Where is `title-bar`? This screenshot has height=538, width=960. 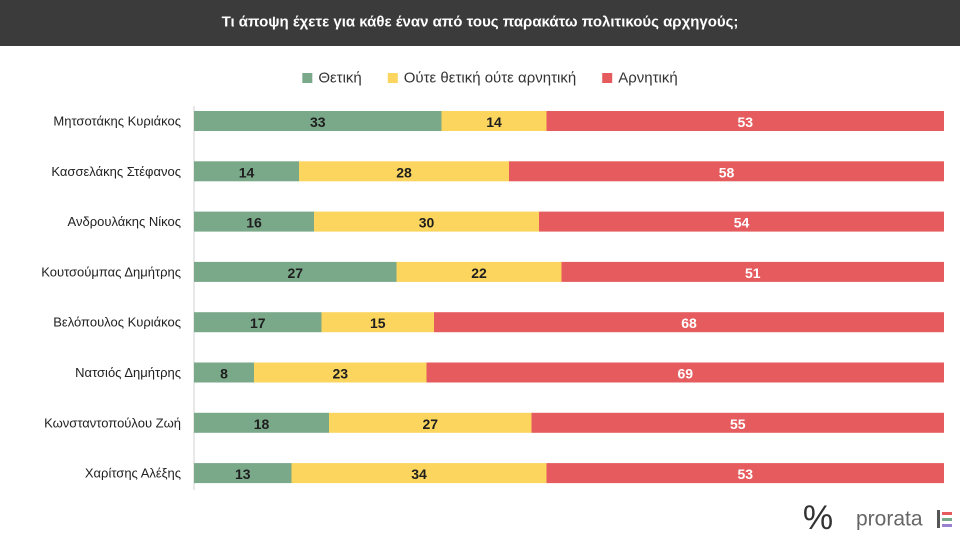 title-bar is located at coordinates (480, 23).